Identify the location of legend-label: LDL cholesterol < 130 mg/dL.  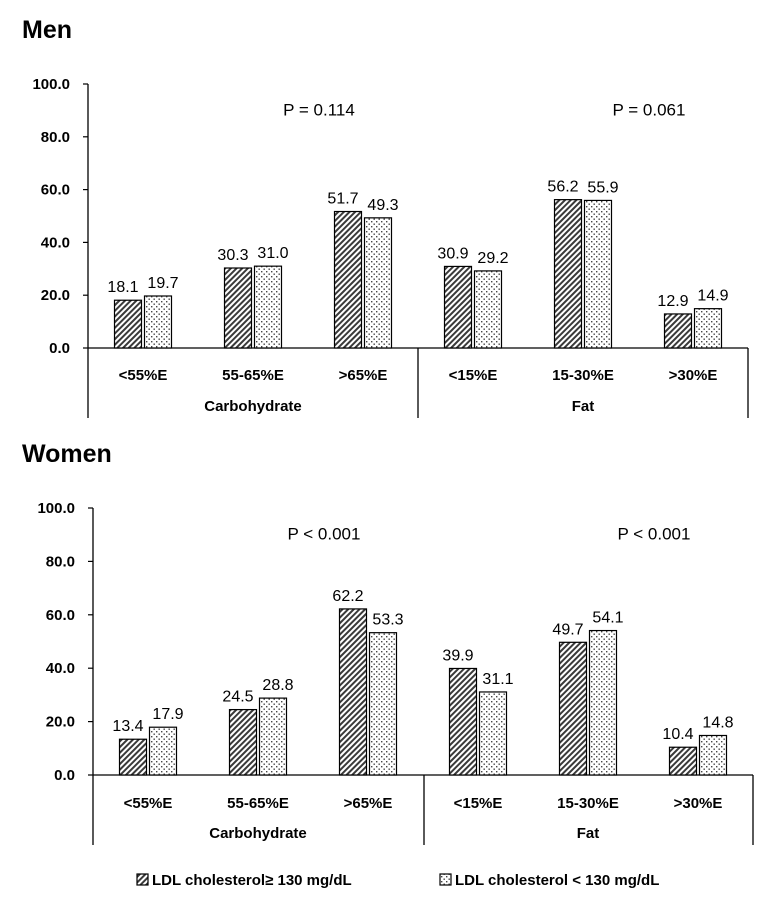
(557, 880).